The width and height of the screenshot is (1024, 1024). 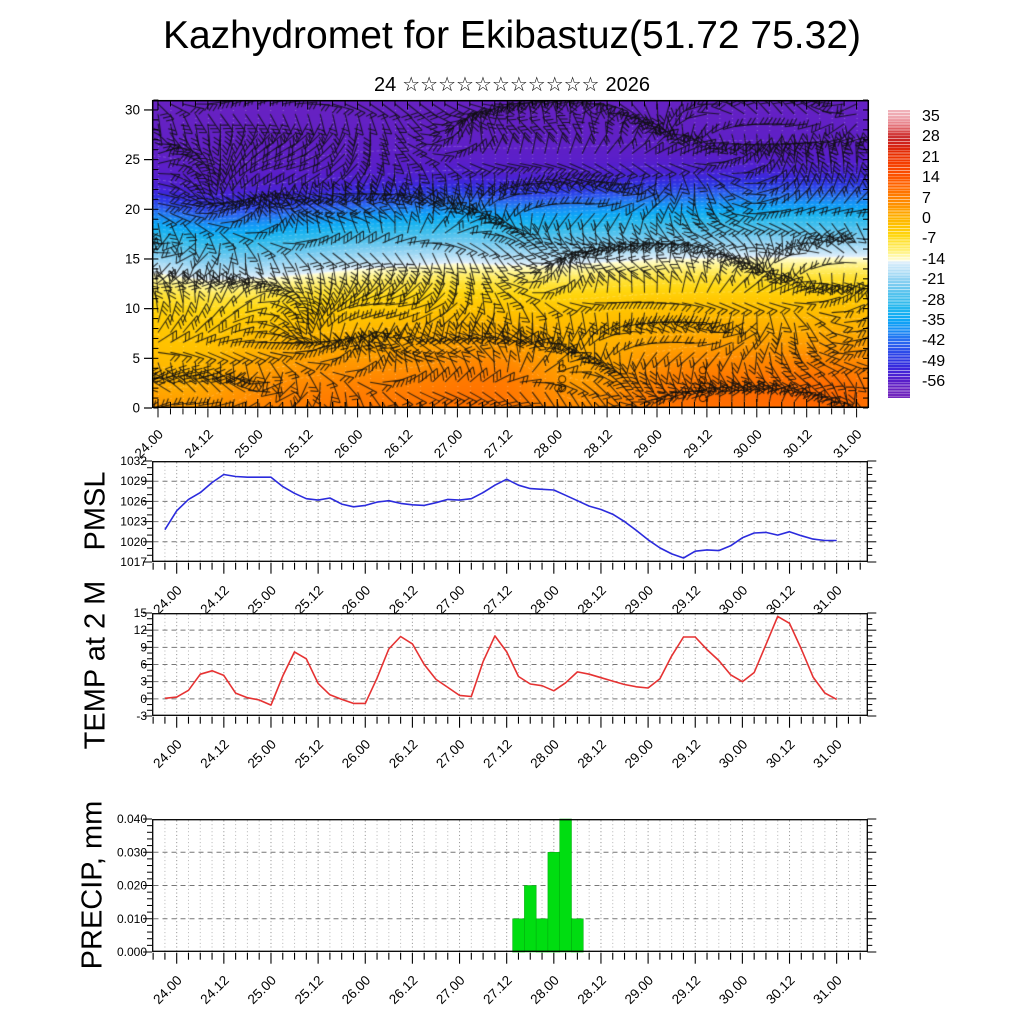 What do you see at coordinates (136, 408) in the screenshot?
I see `height-axis-label: 0` at bounding box center [136, 408].